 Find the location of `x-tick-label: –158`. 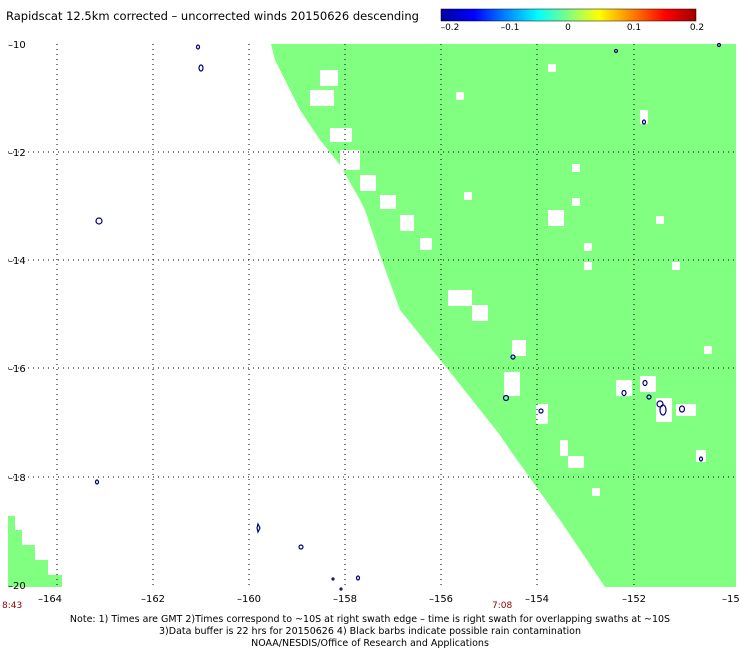

x-tick-label: –158 is located at coordinates (345, 599).